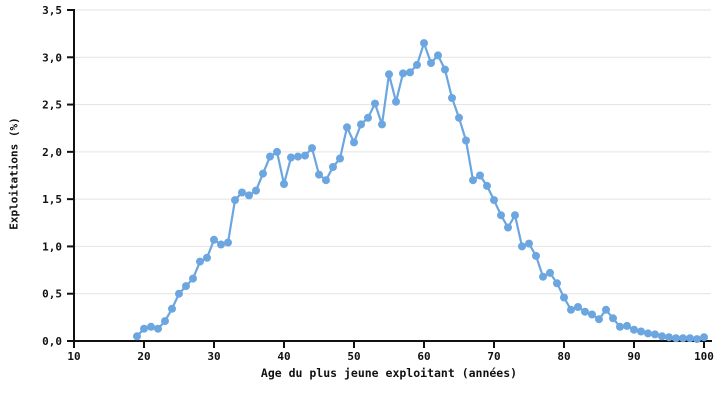 This screenshot has height=400, width=725. I want to click on y-tick-label: 1,0, so click(52, 246).